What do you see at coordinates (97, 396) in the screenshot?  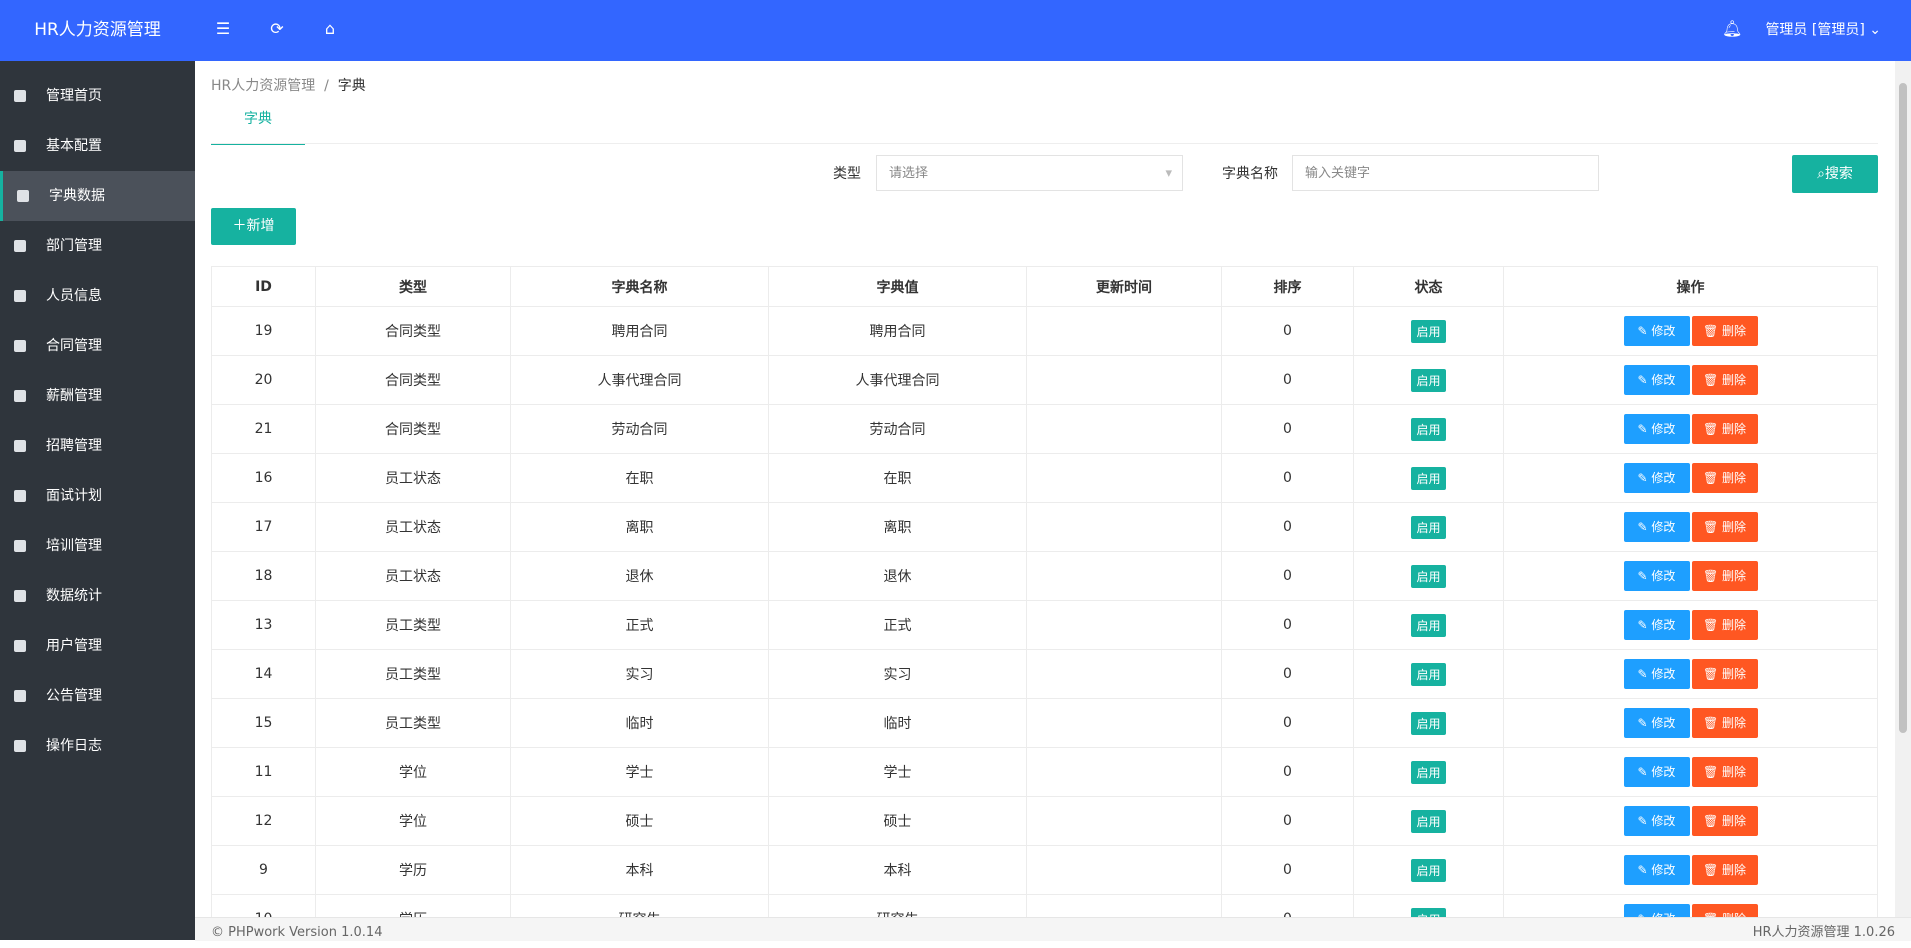 I see `menu-item: 薪酬管理` at bounding box center [97, 396].